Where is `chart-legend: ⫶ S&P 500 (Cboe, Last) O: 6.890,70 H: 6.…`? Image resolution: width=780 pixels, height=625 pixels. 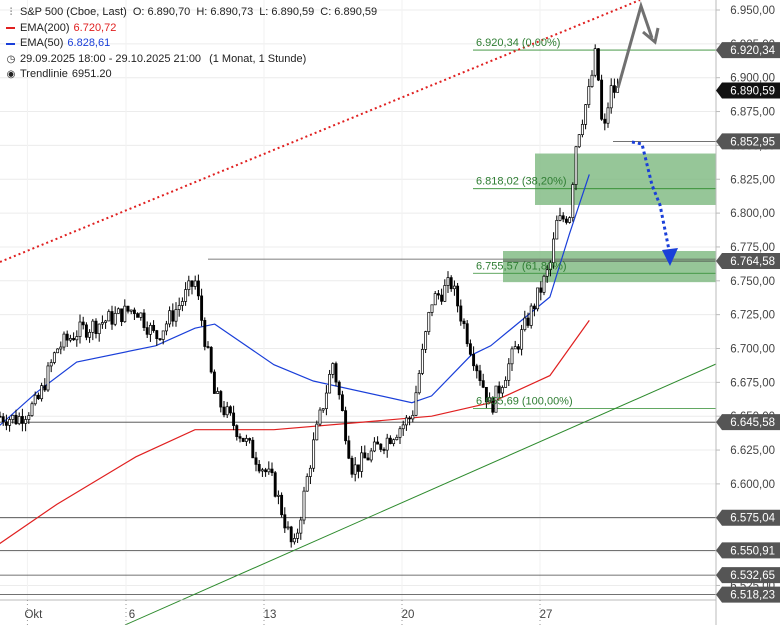 chart-legend: ⫶ S&P 500 (Cboe, Last) O: 6.890,70 H: 6.… is located at coordinates (191, 44).